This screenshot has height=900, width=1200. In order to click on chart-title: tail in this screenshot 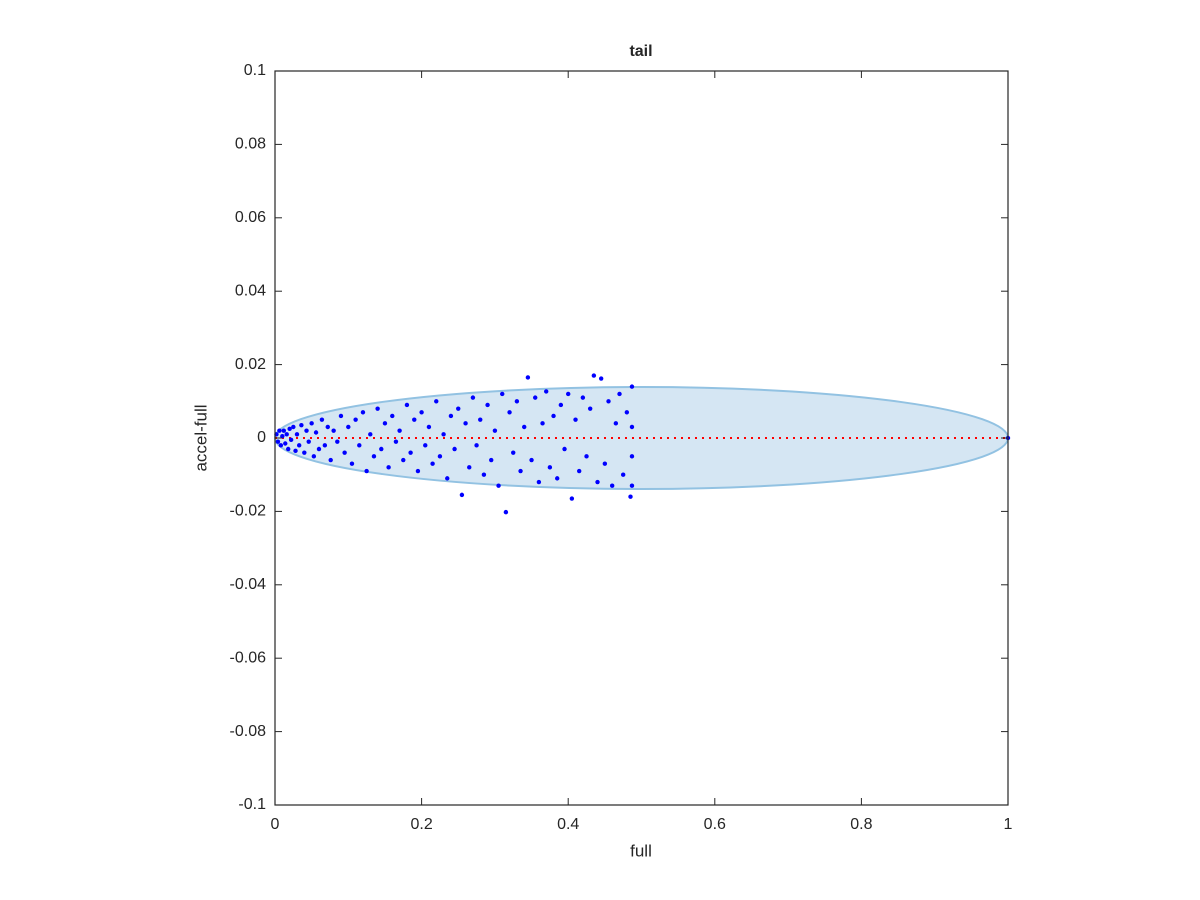, I will do `click(640, 51)`.